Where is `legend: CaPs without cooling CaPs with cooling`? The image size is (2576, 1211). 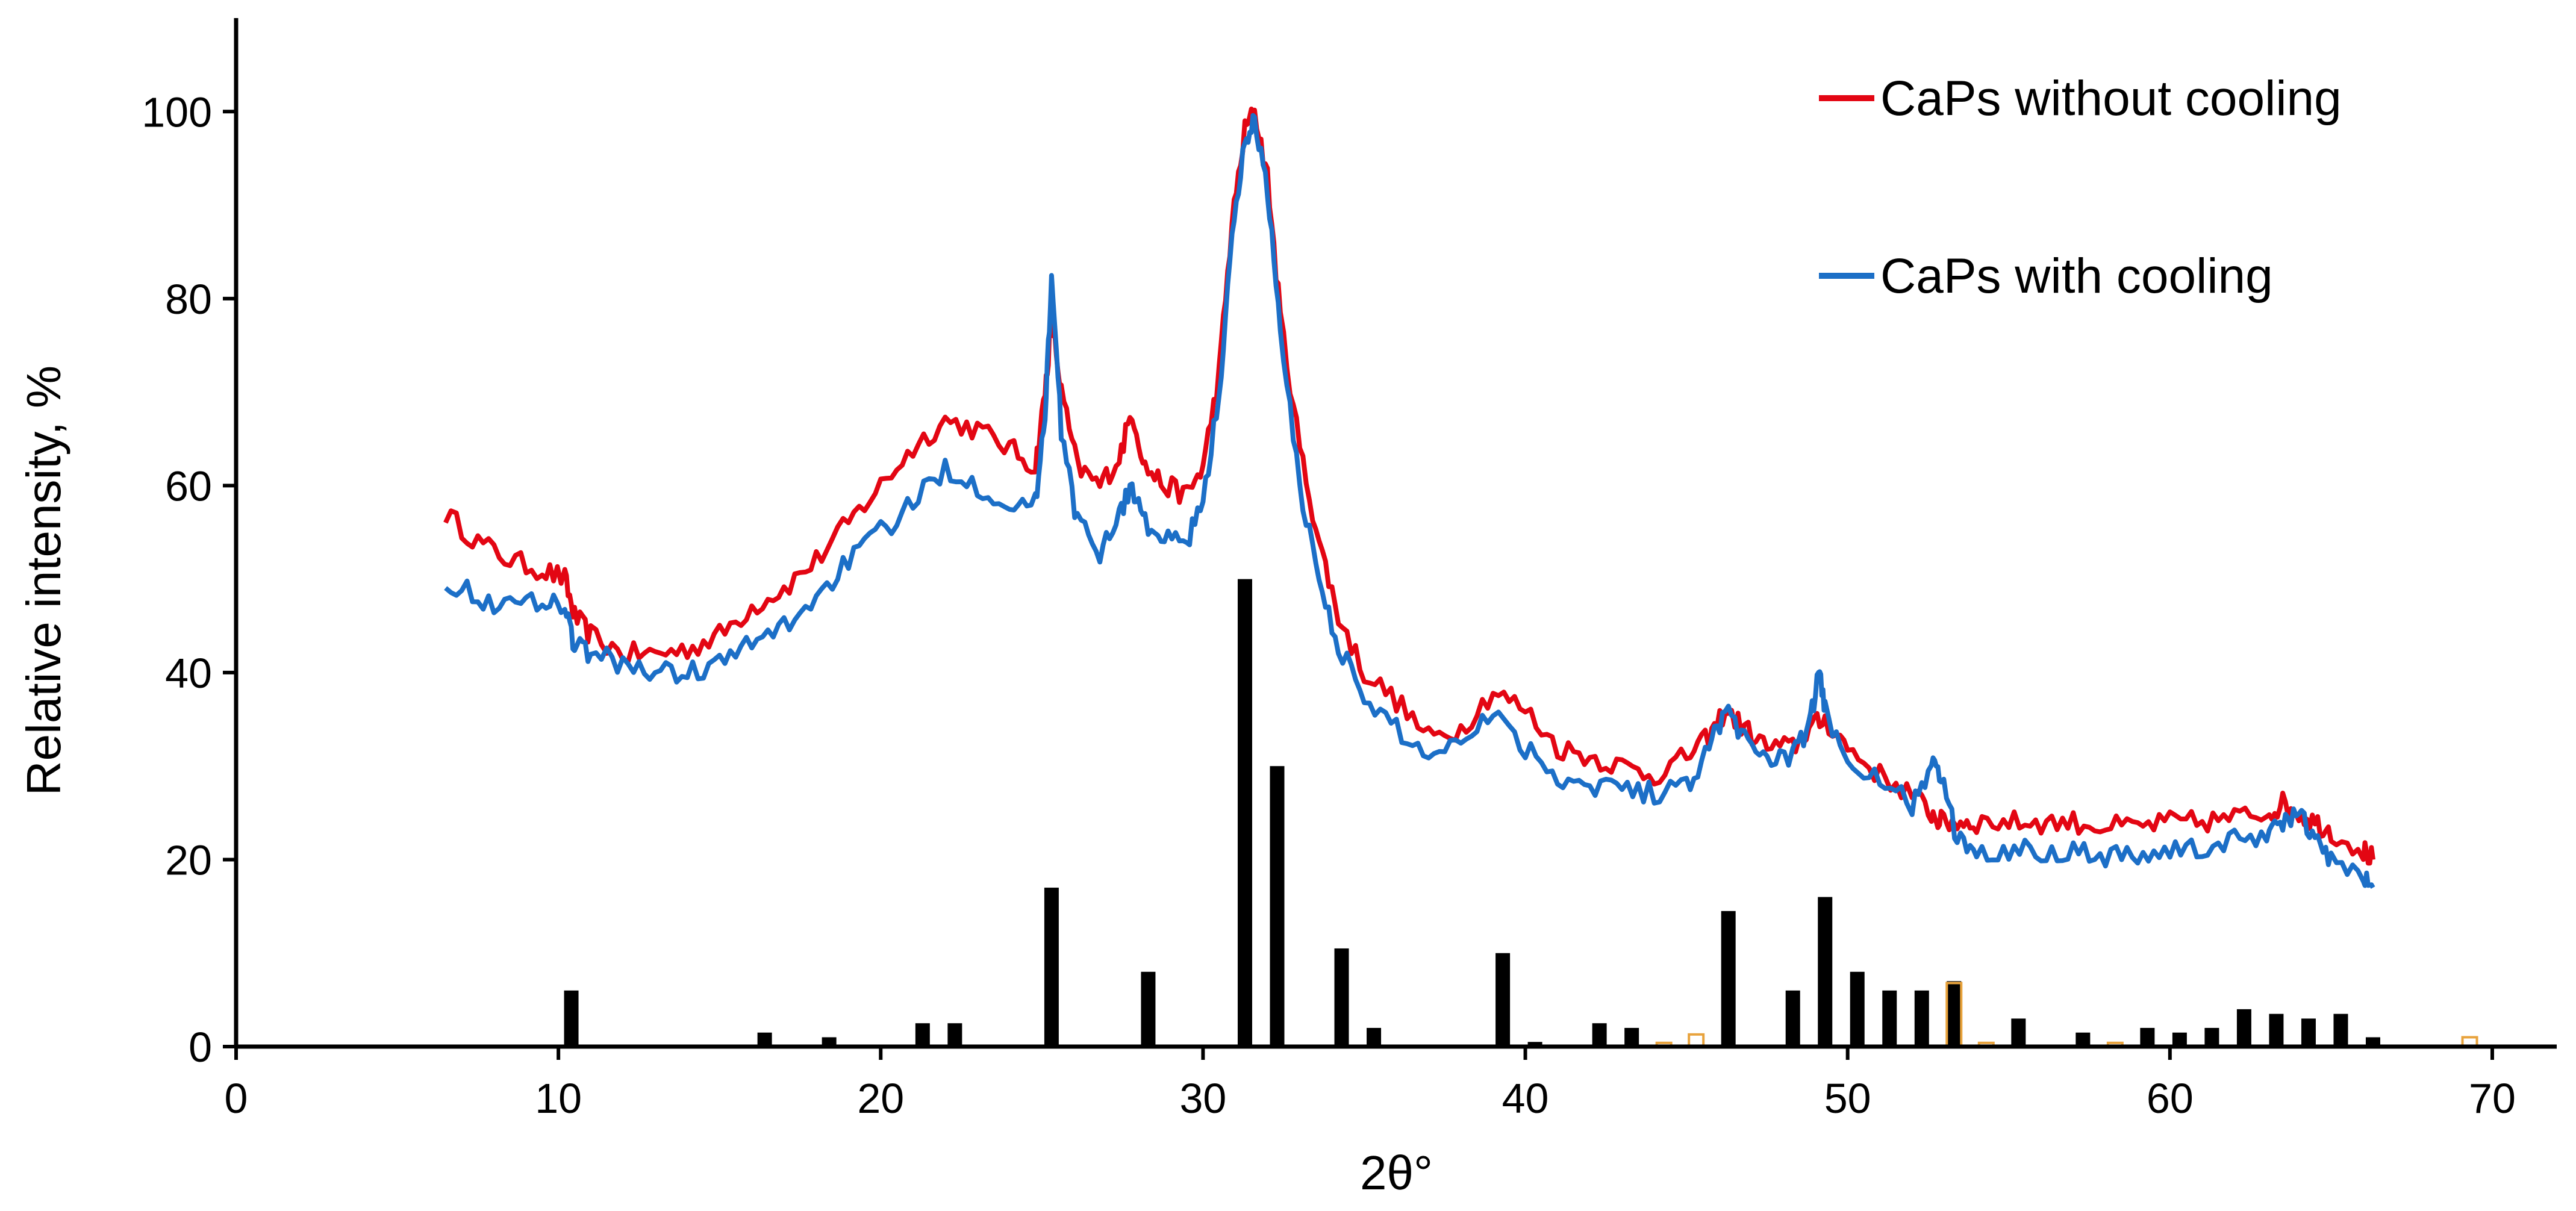 legend: CaPs without cooling CaPs with cooling is located at coordinates (2080, 187).